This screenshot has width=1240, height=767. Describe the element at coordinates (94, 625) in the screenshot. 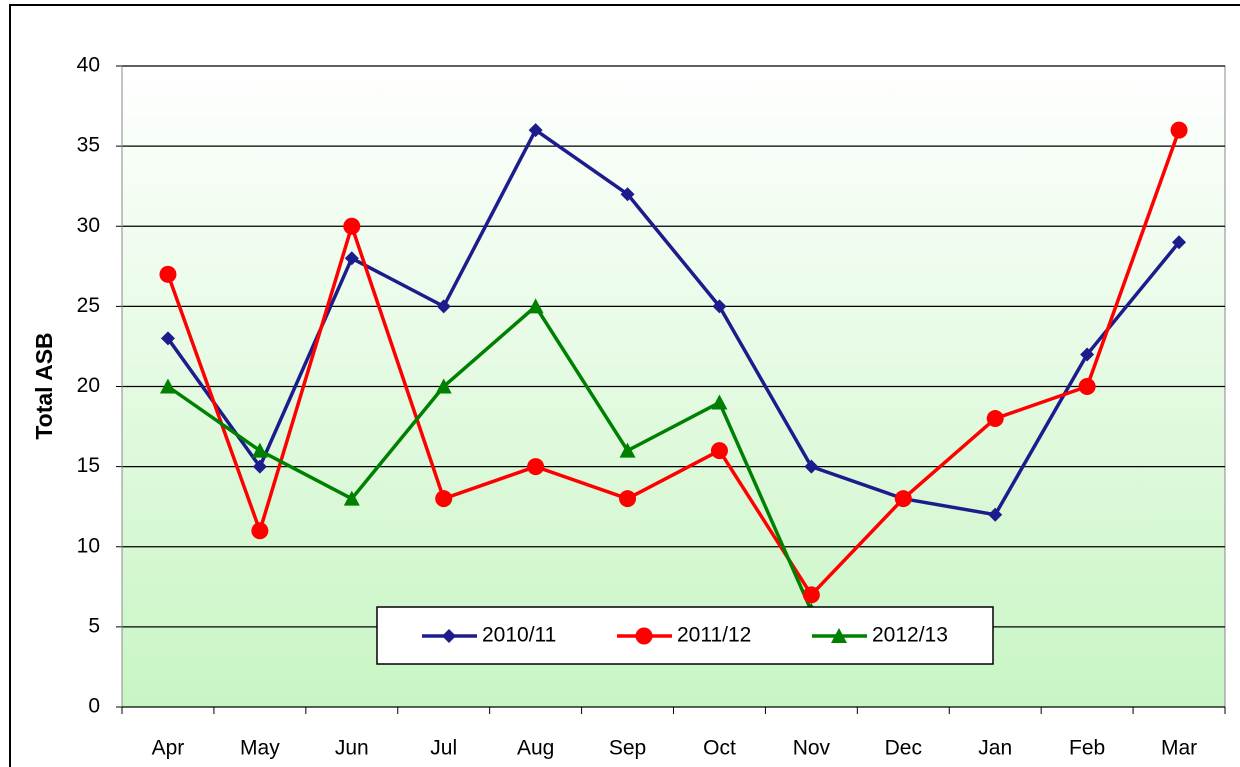

I see `y-tick-label: 5` at that location.